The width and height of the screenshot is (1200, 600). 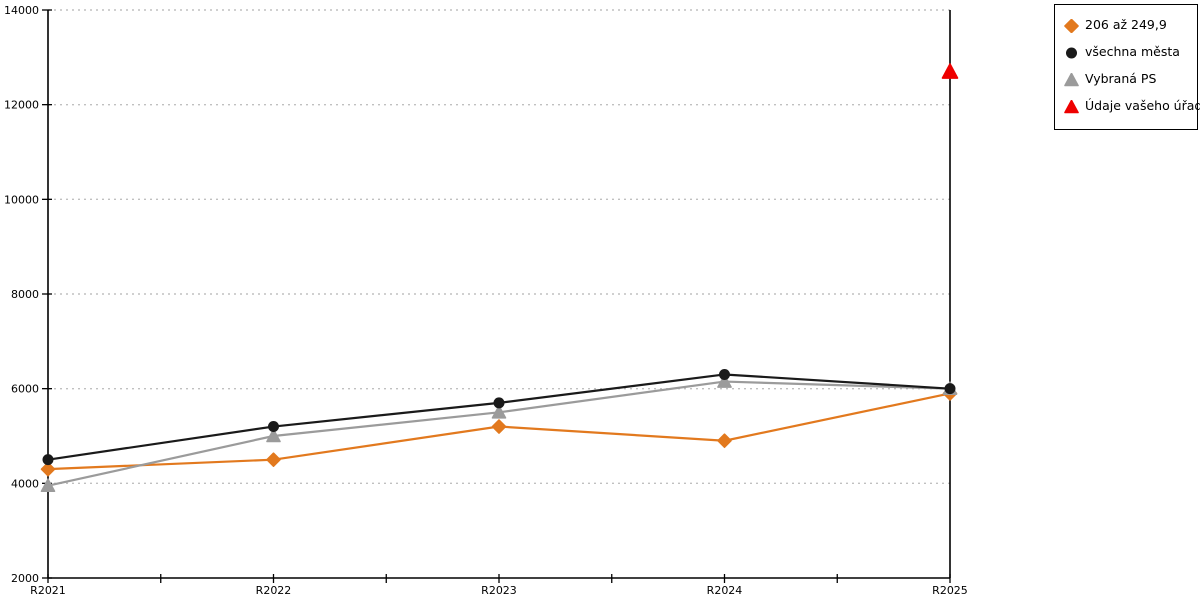 What do you see at coordinates (25, 578) in the screenshot?
I see `y-tick-label: 2000` at bounding box center [25, 578].